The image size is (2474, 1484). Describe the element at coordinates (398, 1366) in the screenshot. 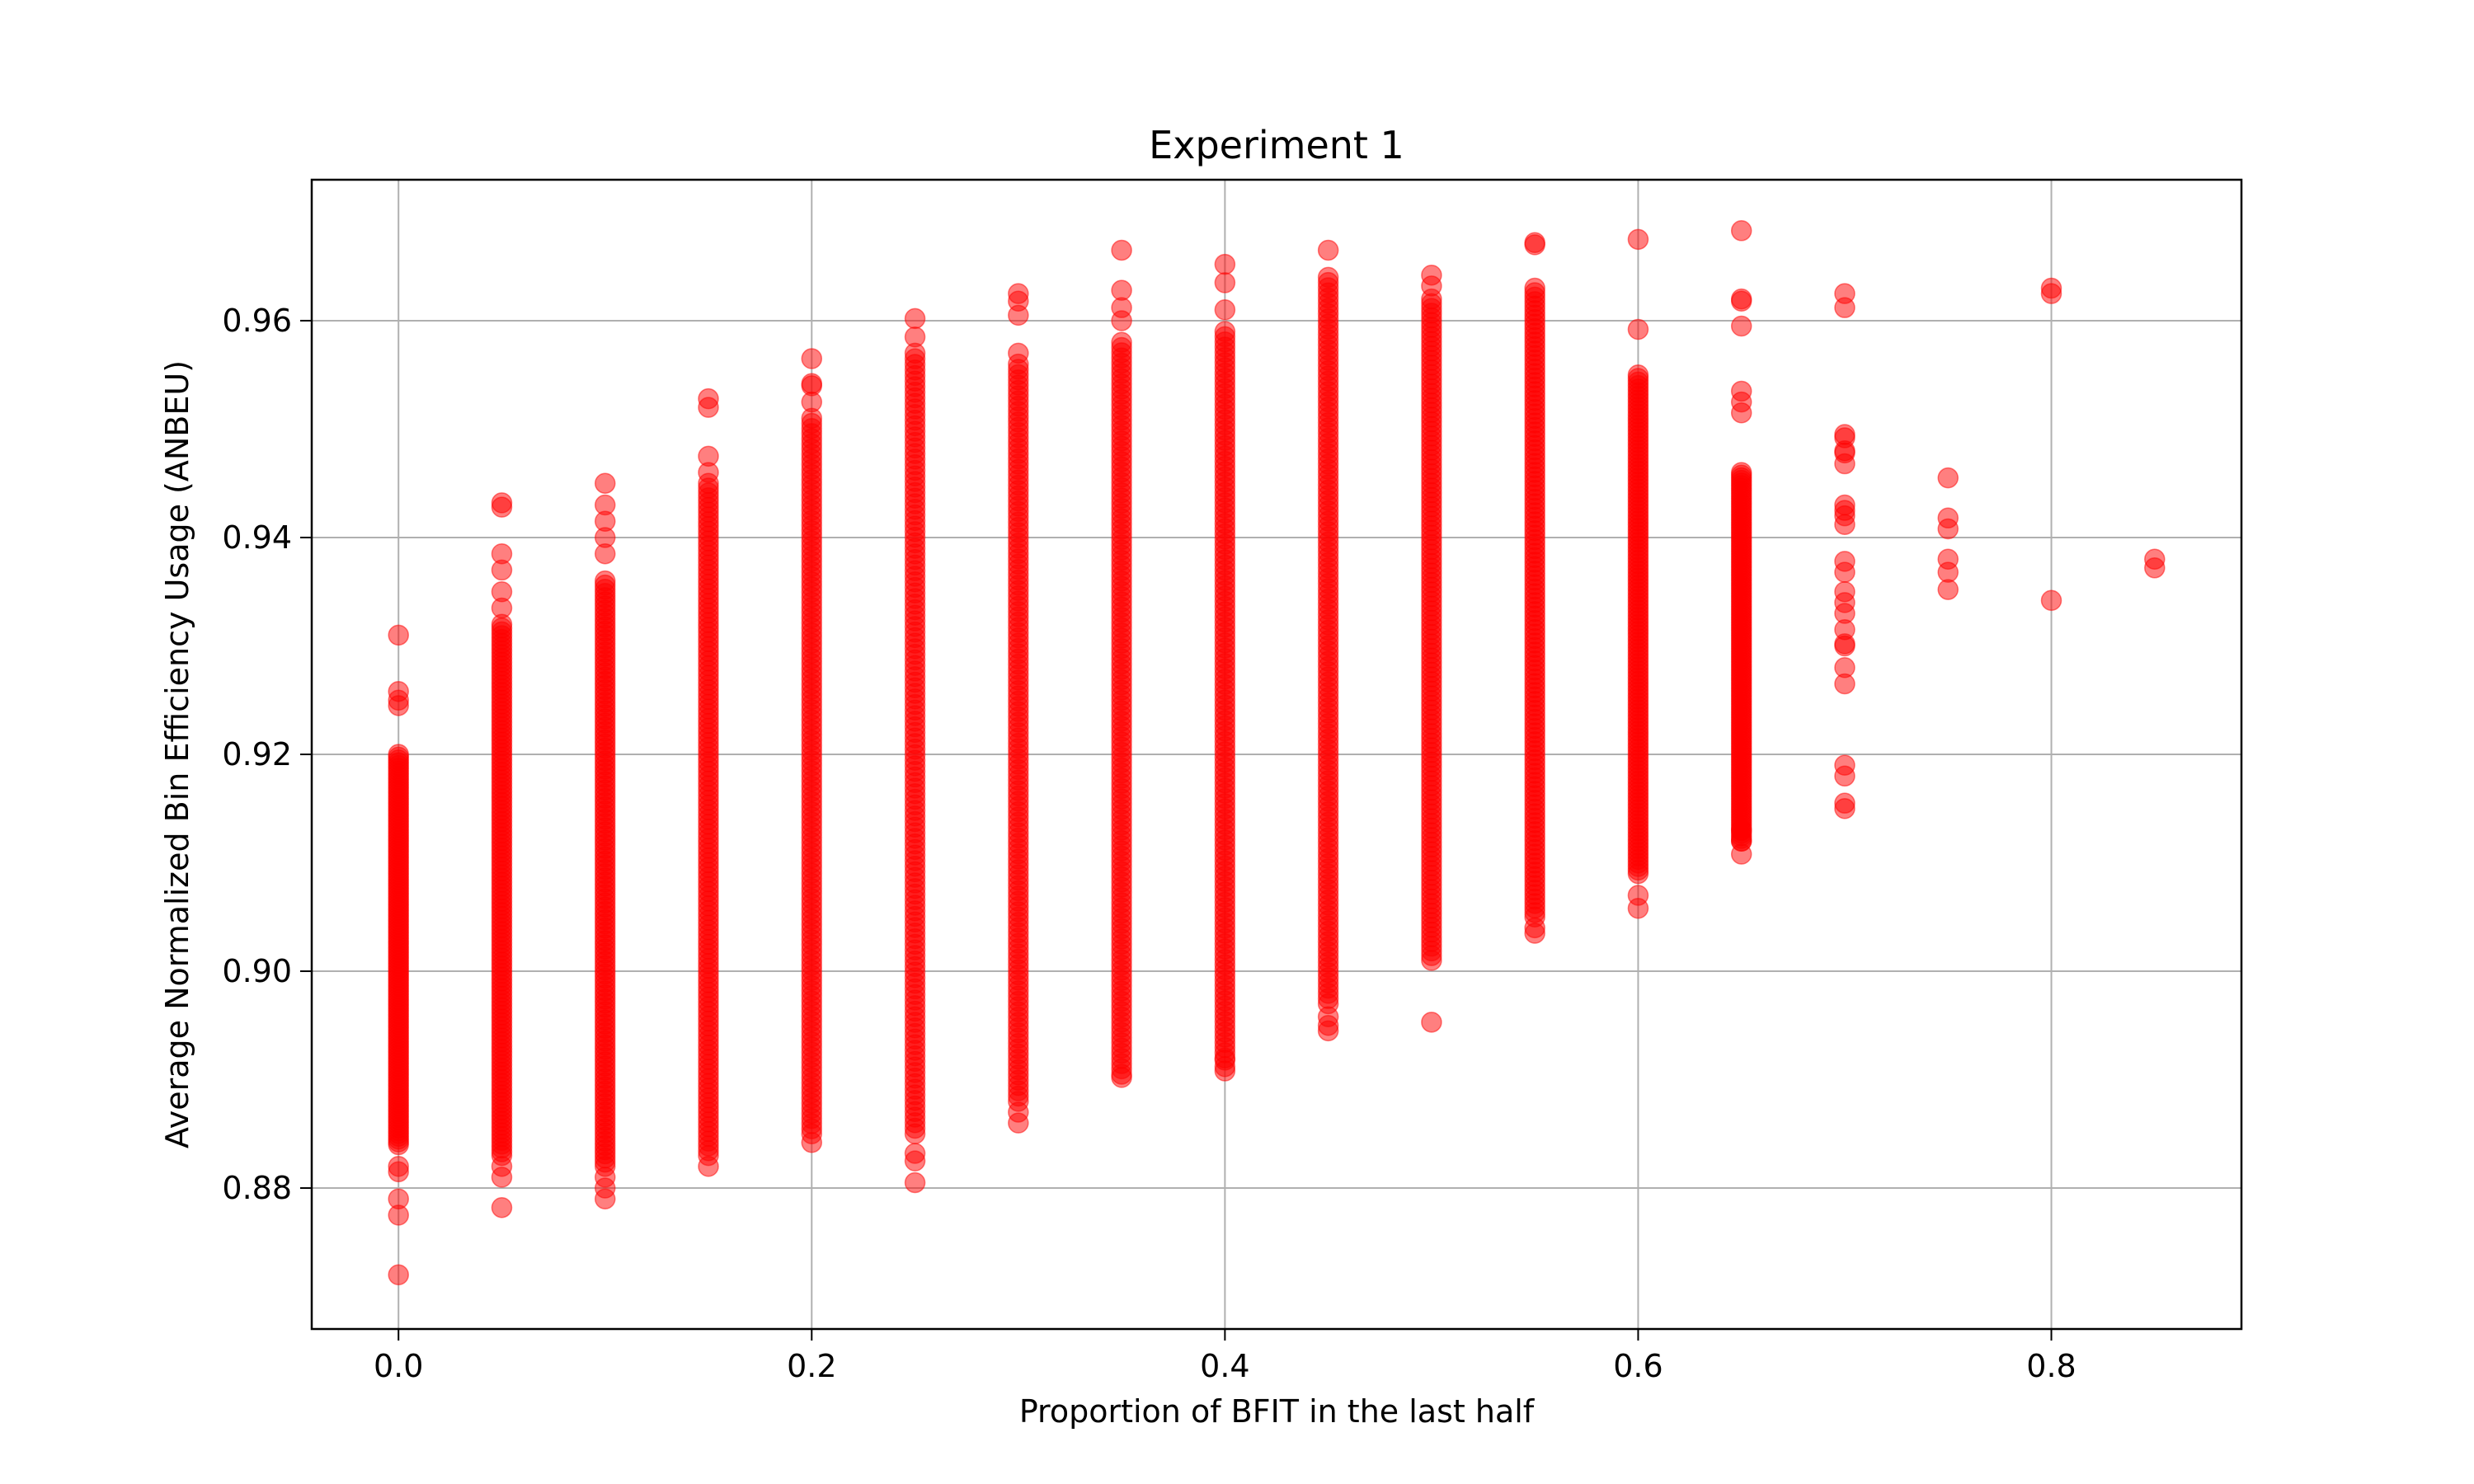

I see `x-tick-label: 0.0` at that location.